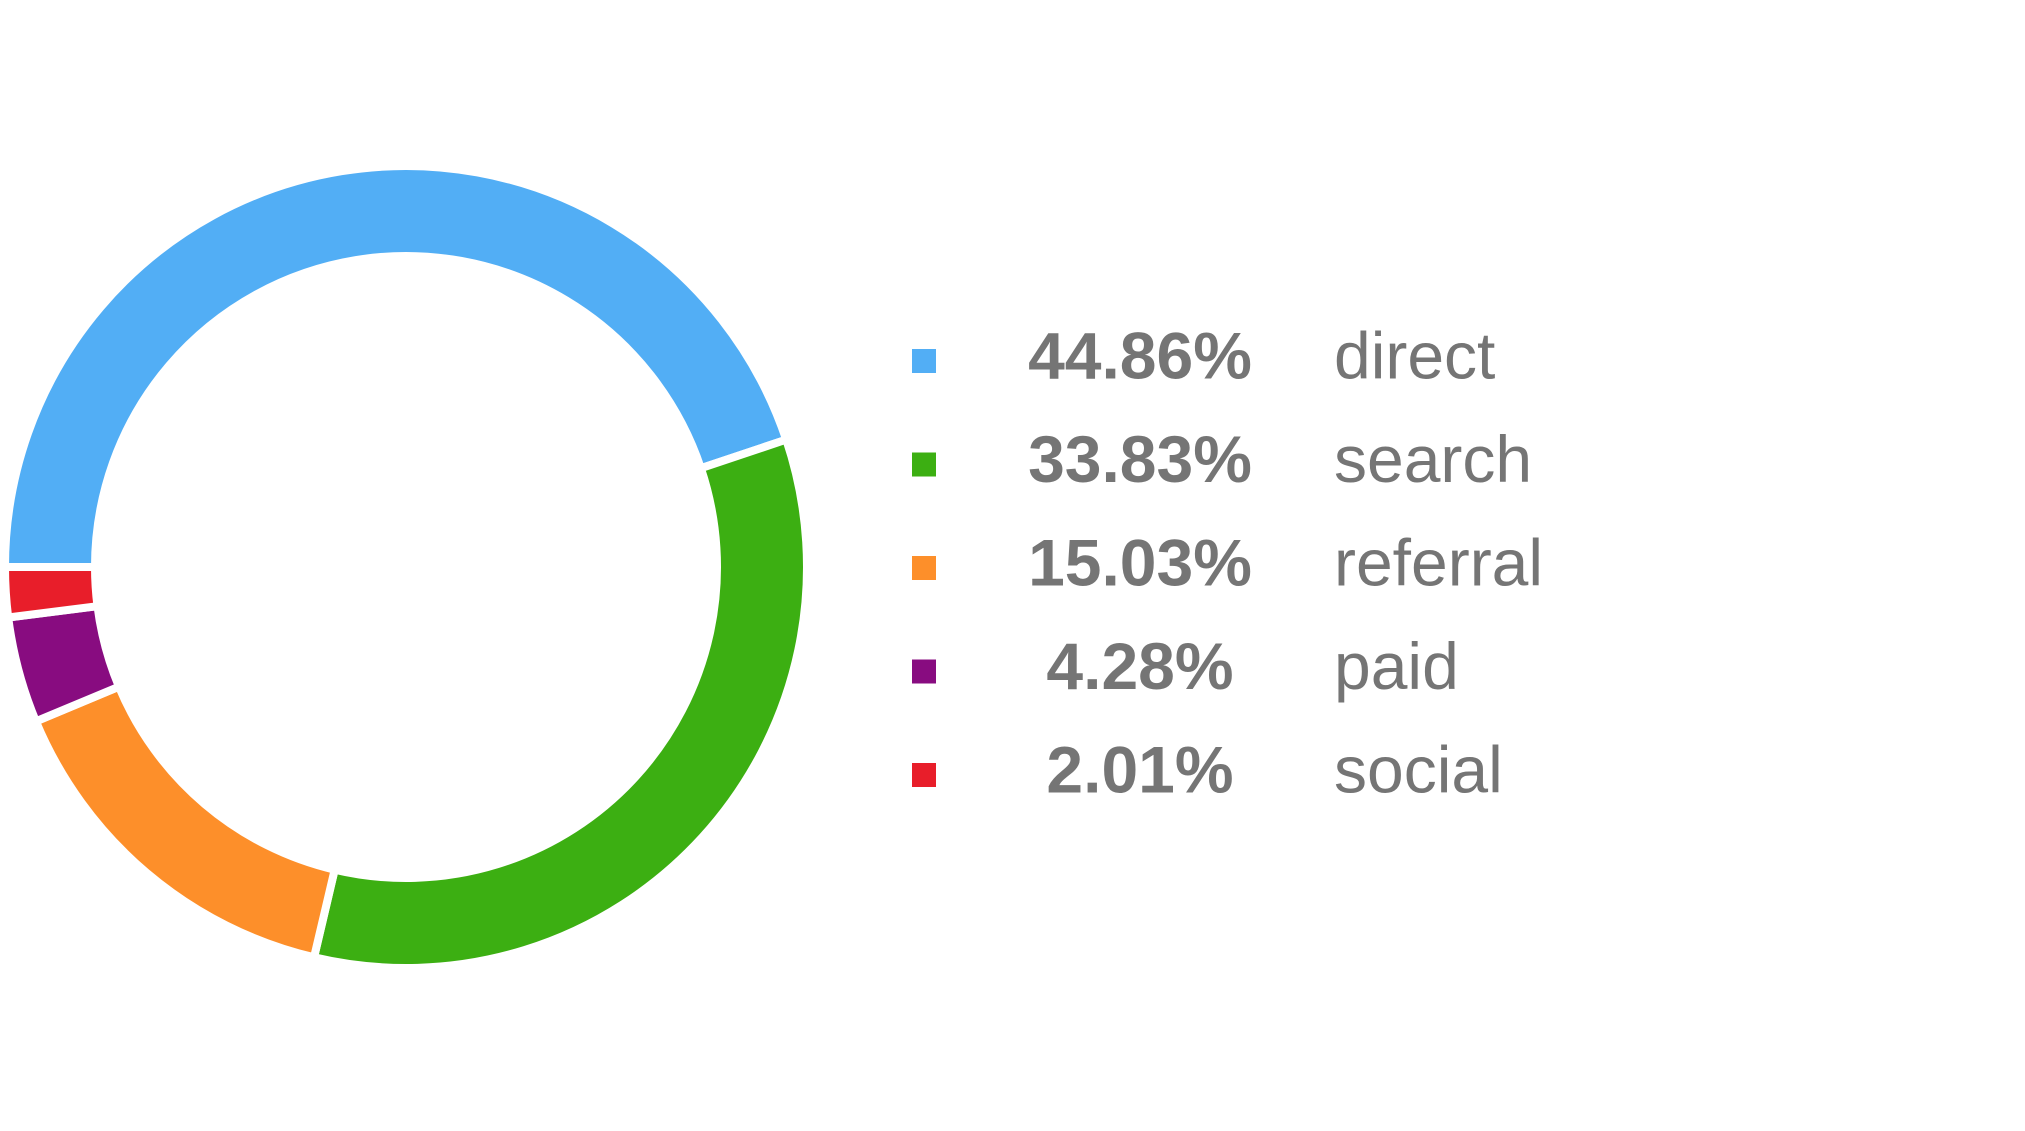 The image size is (2025, 1131). Describe the element at coordinates (1396, 666) in the screenshot. I see `legend-label: paid` at that location.